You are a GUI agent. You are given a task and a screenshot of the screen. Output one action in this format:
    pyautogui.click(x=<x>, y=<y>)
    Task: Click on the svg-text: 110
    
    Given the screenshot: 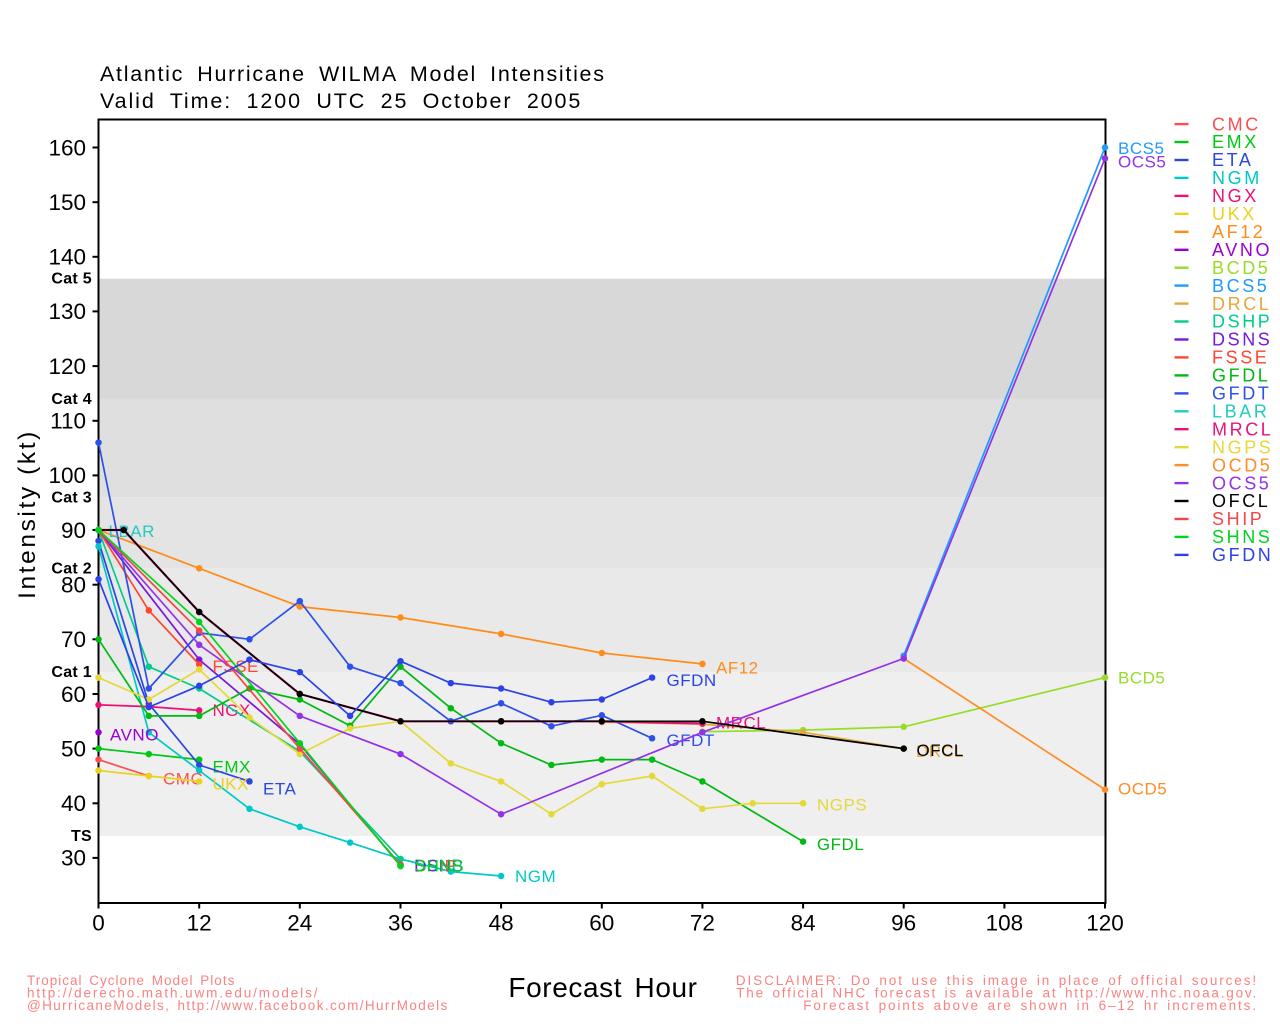 What is the action you would take?
    pyautogui.click(x=68, y=421)
    